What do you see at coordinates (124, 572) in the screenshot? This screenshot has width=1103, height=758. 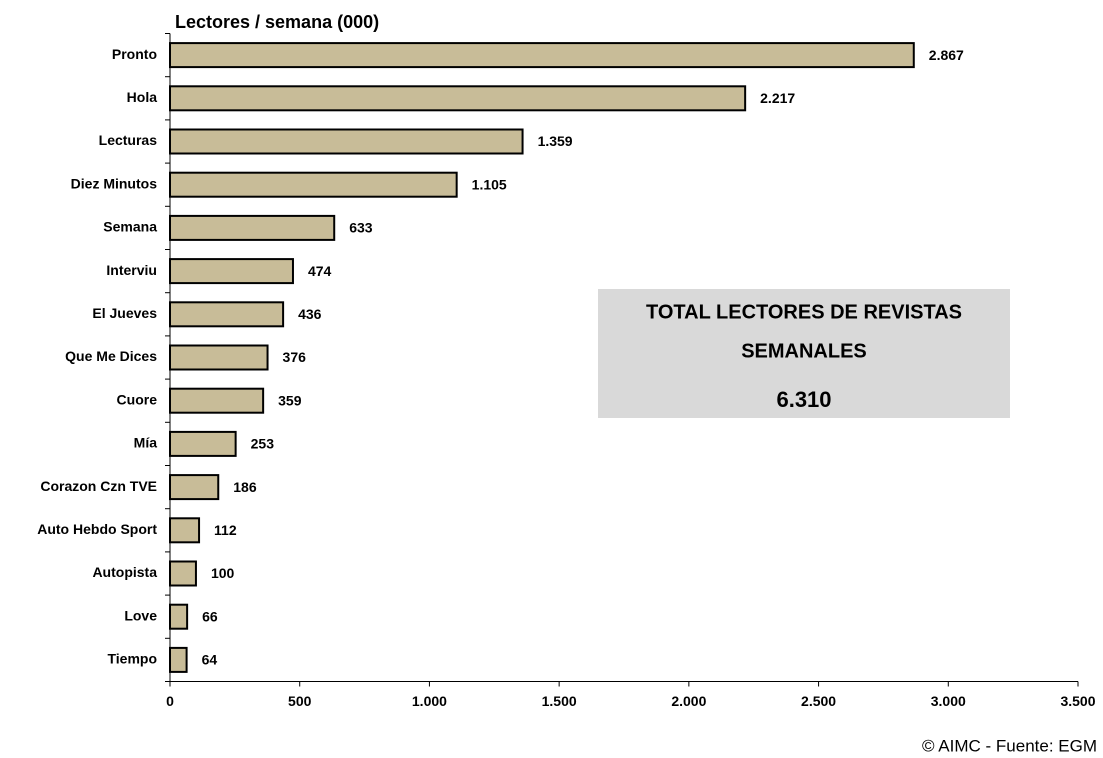 I see `y-tick-label: Autopista` at bounding box center [124, 572].